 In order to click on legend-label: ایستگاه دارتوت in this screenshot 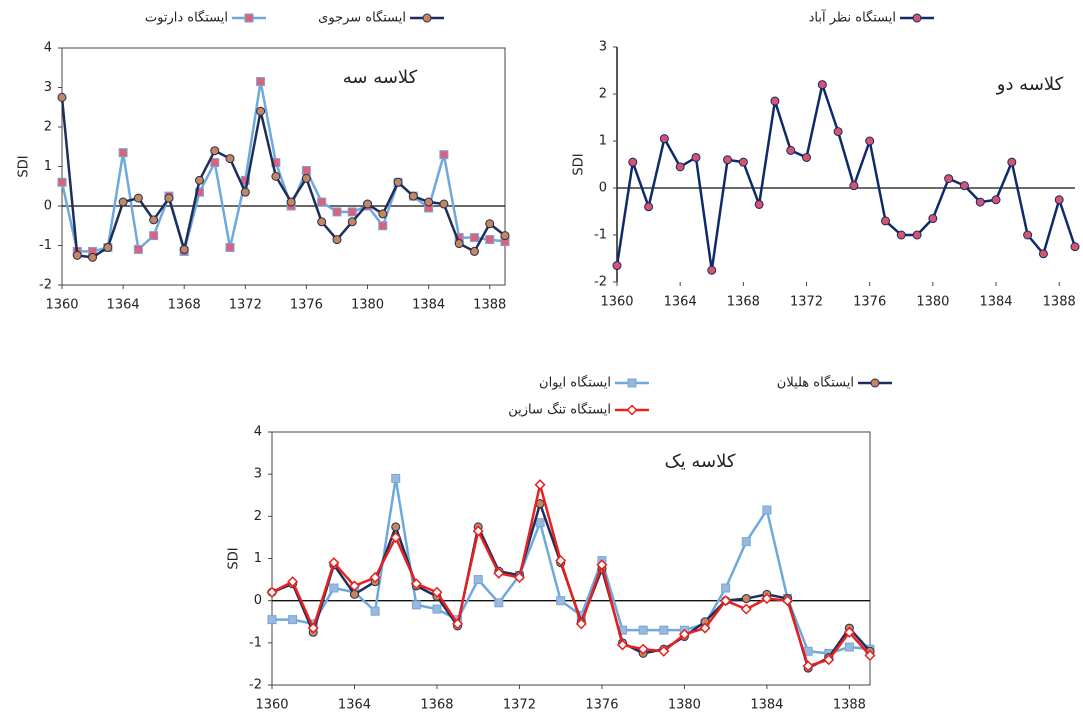, I will do `click(186, 18)`.